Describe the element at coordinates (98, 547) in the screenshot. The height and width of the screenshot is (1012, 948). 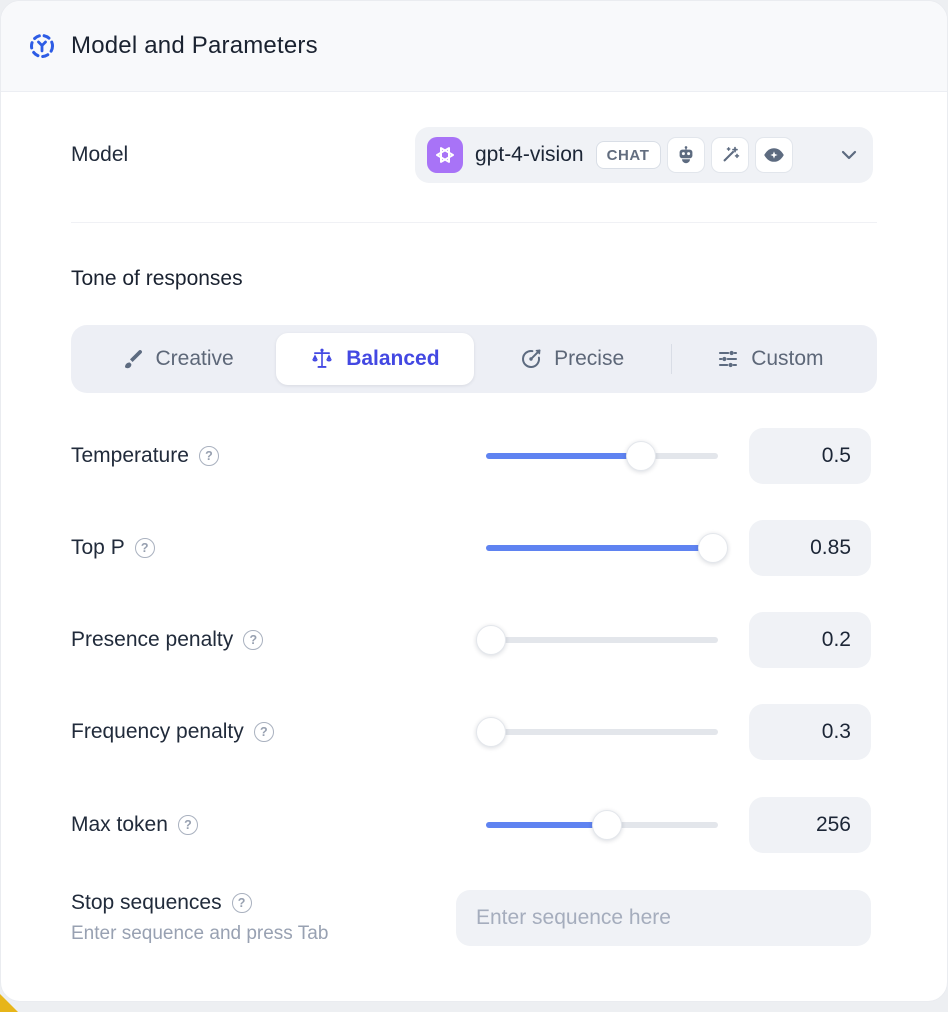
I see `param-label: Top P` at that location.